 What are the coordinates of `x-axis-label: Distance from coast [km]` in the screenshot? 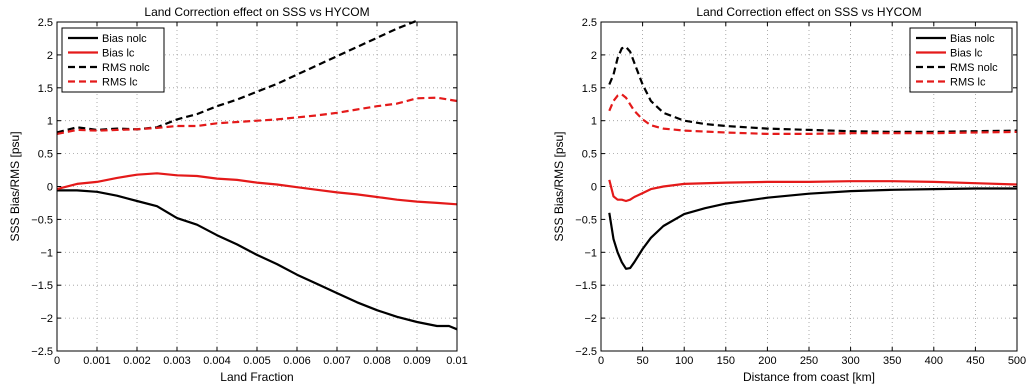 It's located at (809, 377).